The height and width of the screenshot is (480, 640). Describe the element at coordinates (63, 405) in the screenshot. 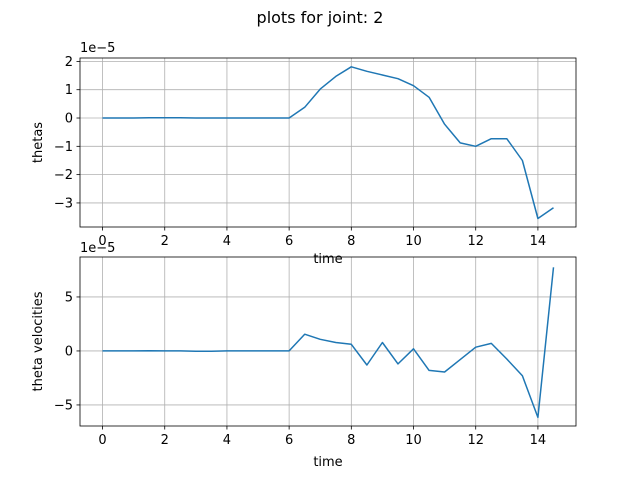

I see `theta-velocities-y-tick-label: −5` at that location.